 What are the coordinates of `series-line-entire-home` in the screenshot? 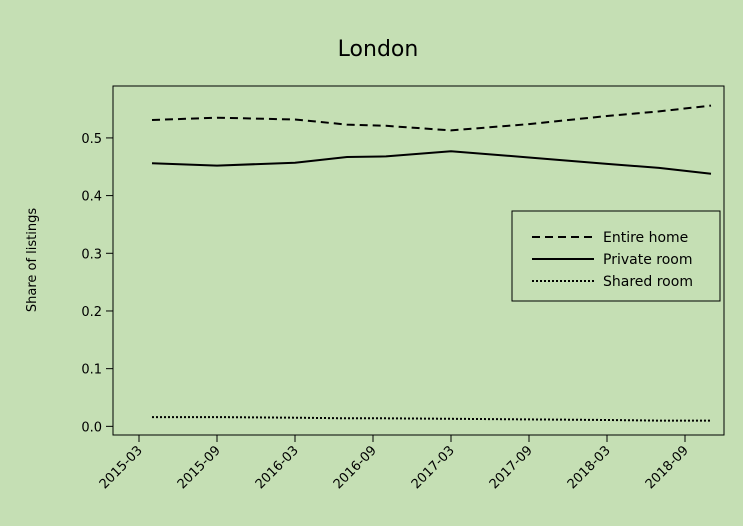 It's located at (431, 118).